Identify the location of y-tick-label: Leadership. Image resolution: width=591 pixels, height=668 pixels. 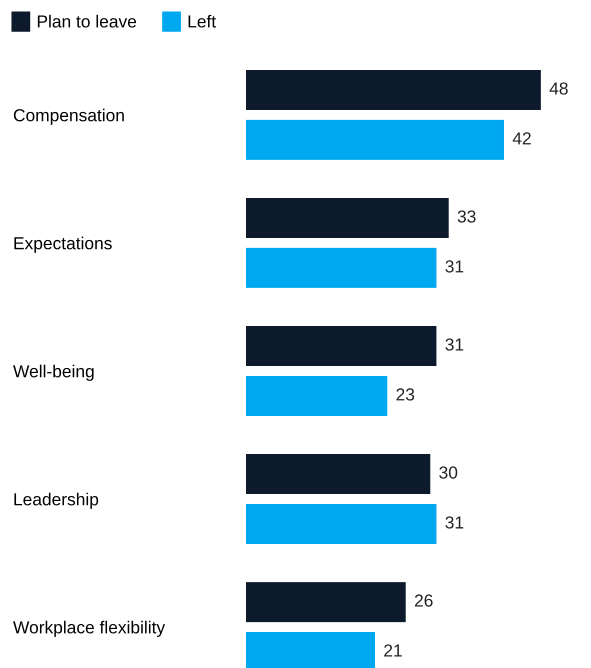
(56, 500).